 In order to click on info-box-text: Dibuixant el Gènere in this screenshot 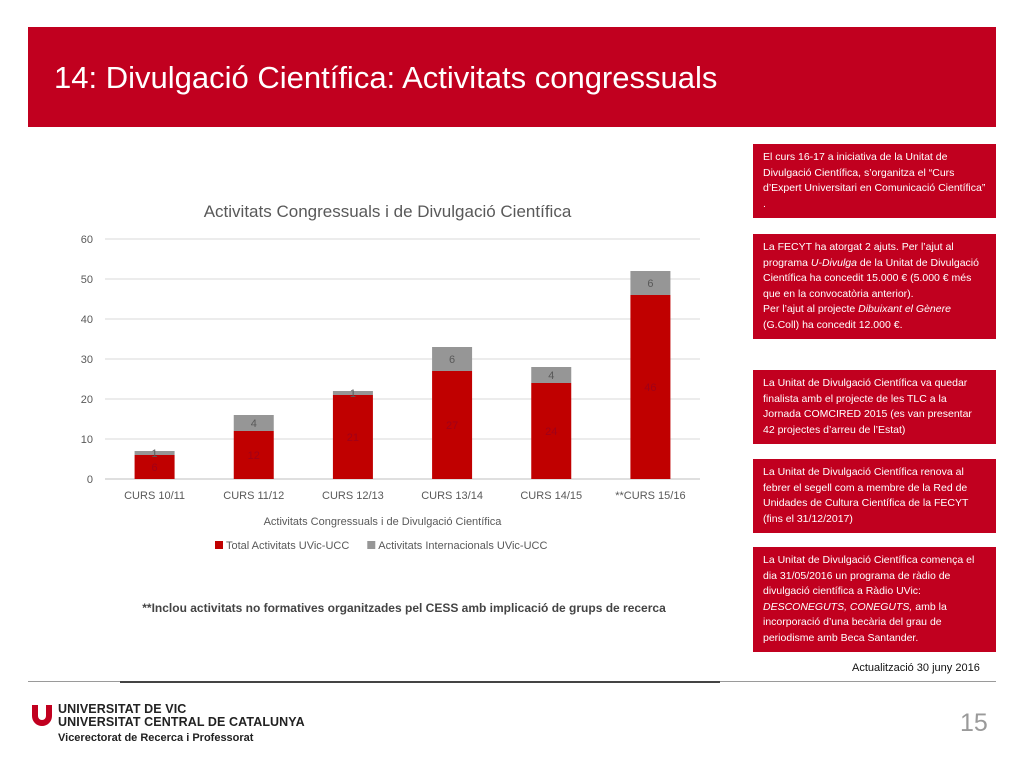, I will do `click(904, 309)`.